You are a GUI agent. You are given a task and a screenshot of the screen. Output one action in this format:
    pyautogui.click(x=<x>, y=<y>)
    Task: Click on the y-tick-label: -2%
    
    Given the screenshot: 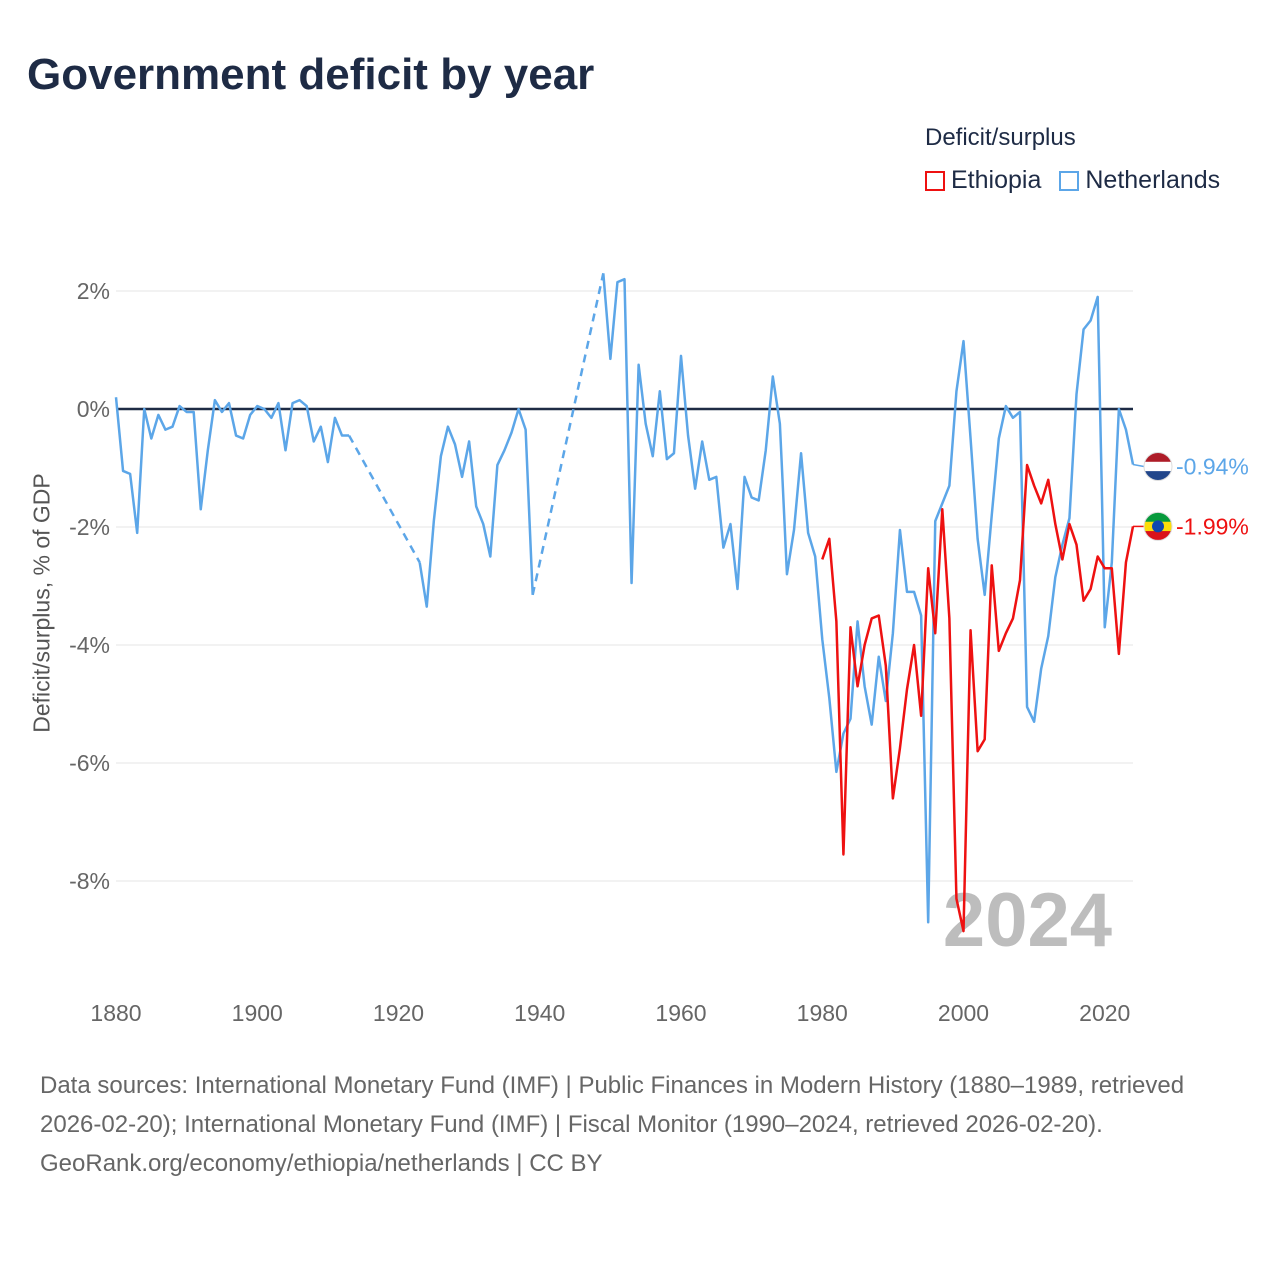 What is the action you would take?
    pyautogui.click(x=89, y=527)
    